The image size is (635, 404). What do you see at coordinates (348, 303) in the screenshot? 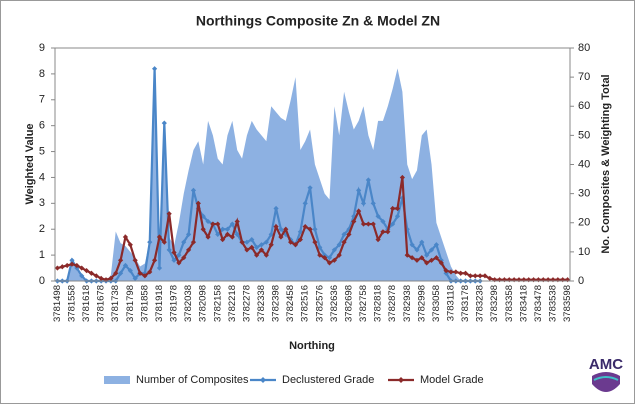
I see `x-tick-label: 3782698` at bounding box center [348, 303].